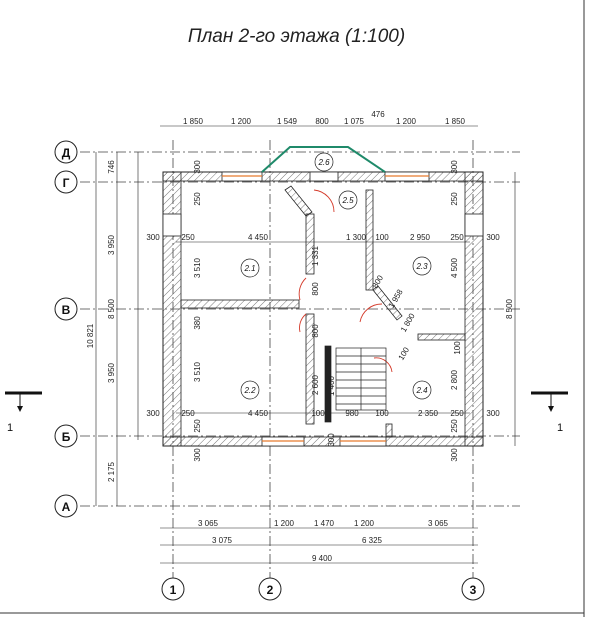 This screenshot has height=617, width=593. Describe the element at coordinates (549, 412) in the screenshot. I see `section-mark-right: 1` at that location.